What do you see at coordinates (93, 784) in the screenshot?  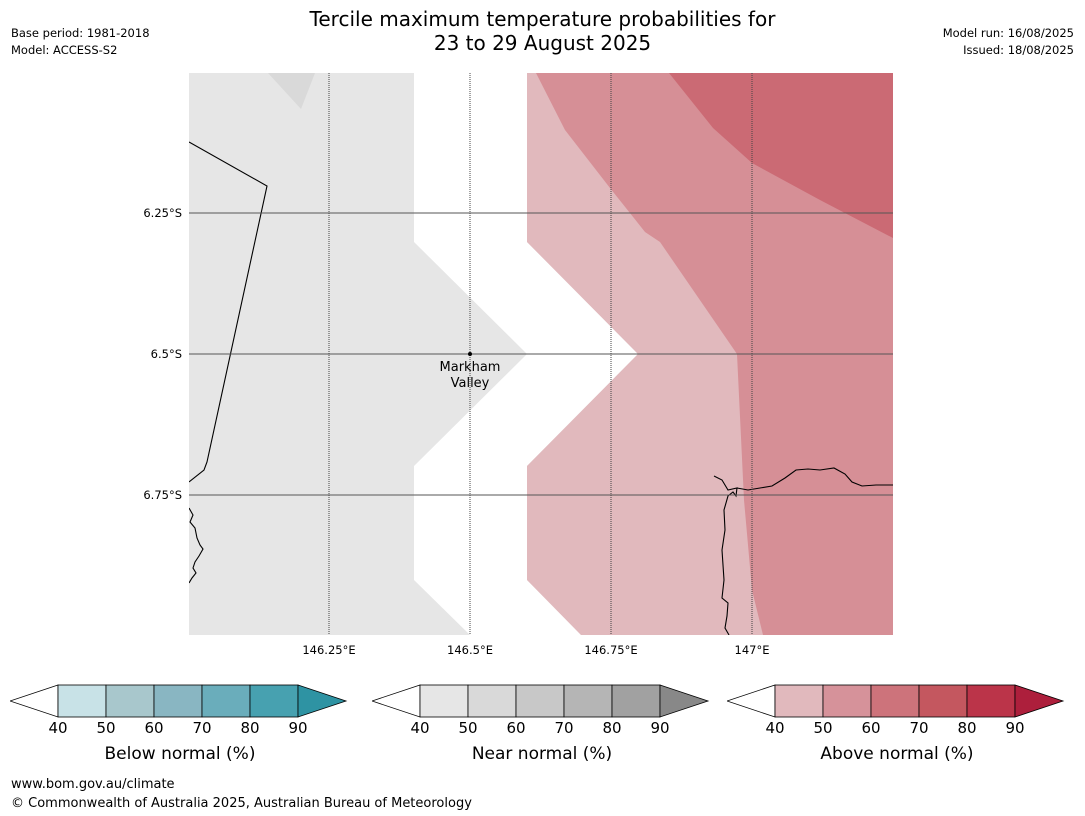 I see `footer-url: www.bom.gov.au/climate` at bounding box center [93, 784].